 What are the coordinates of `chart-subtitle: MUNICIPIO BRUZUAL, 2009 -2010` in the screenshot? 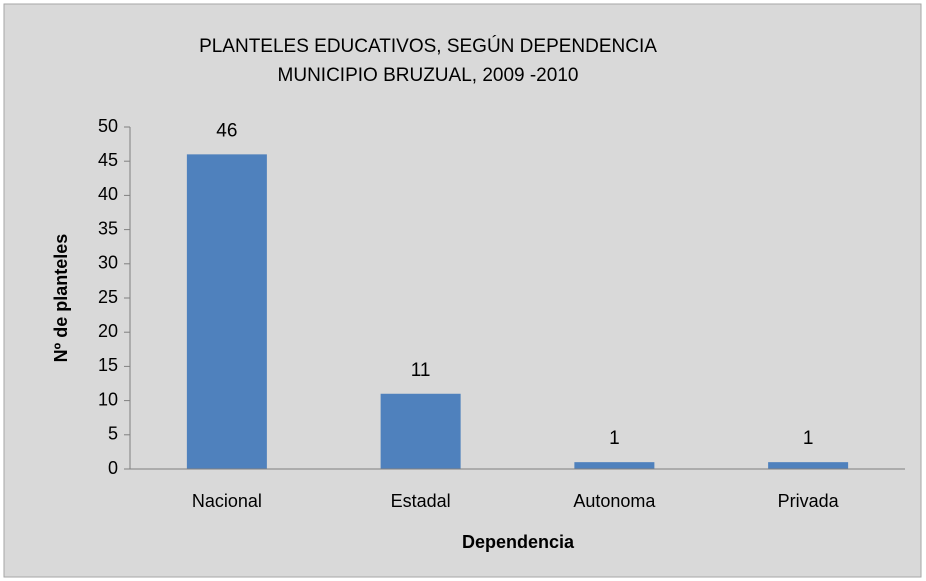 It's located at (428, 75).